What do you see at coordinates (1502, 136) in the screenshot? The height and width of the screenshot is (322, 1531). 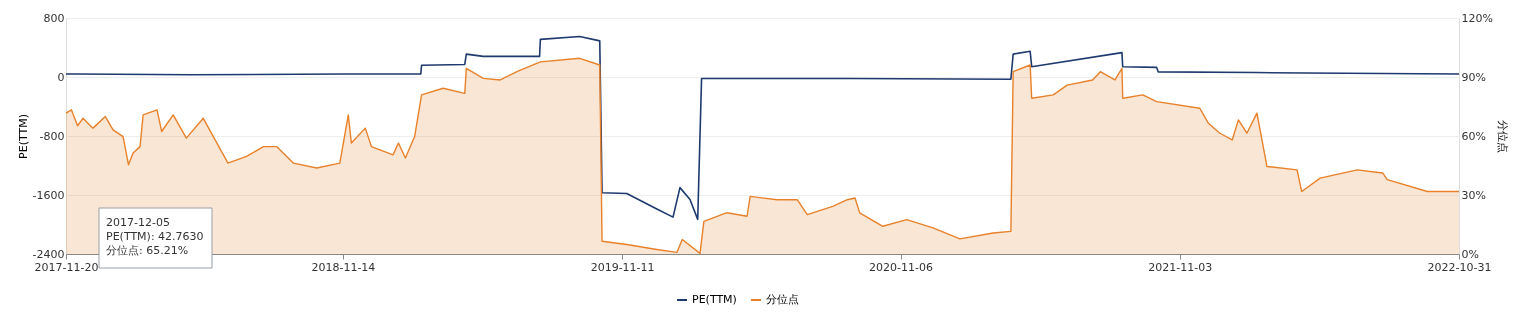 I see `y2-axis-title: 分位点` at bounding box center [1502, 136].